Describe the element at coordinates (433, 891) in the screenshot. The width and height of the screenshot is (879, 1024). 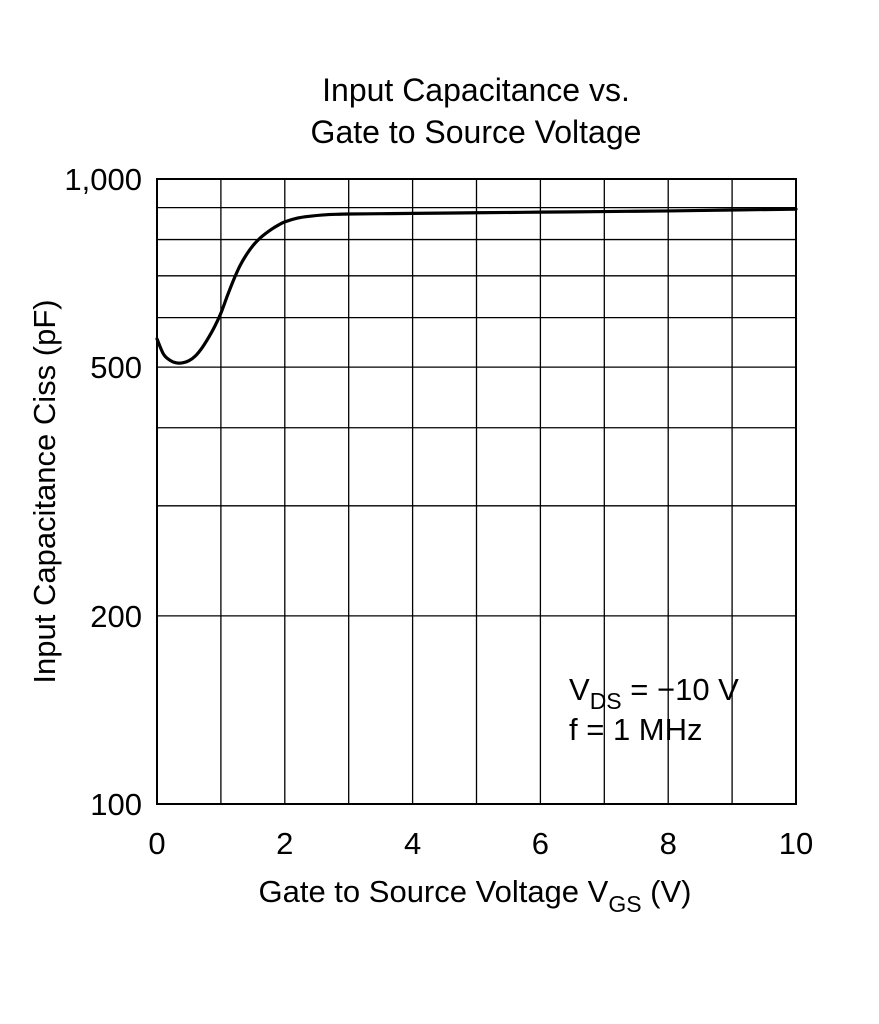
I see `x-axis-label-main: Gate to Source Voltage V` at that location.